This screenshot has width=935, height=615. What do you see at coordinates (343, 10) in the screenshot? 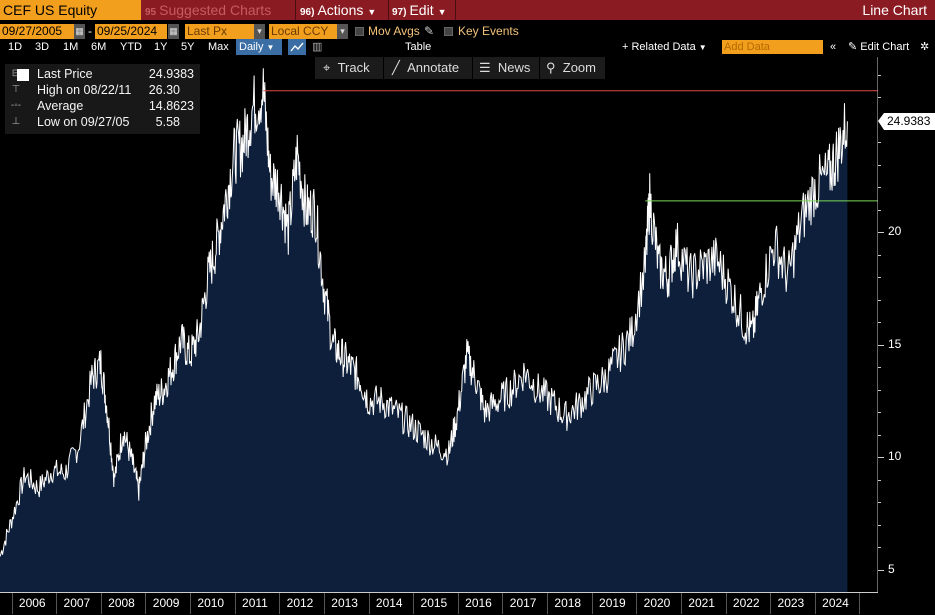
I see `actions-menu: 96) Actions ▼` at bounding box center [343, 10].